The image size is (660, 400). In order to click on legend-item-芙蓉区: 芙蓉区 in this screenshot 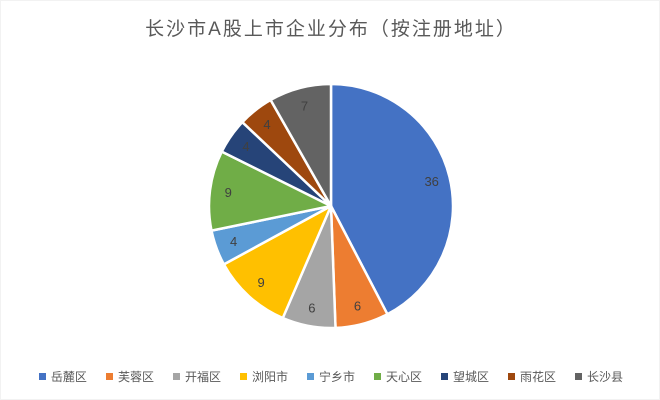, I will do `click(129, 376)`.